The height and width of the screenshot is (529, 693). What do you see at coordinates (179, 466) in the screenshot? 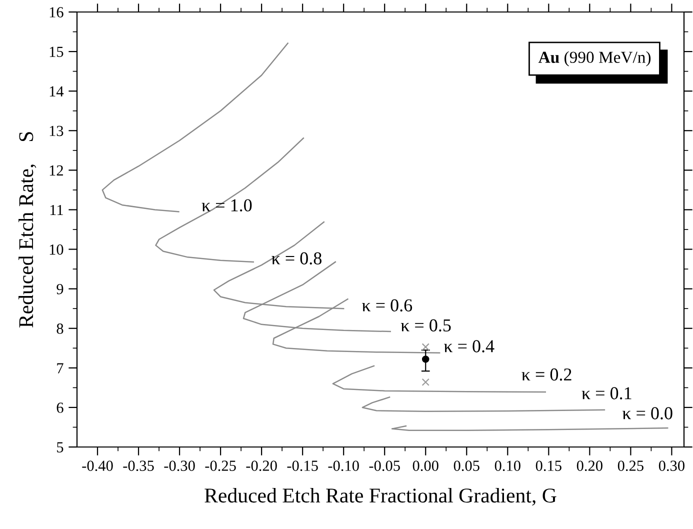
I see `x-tick-label: -0.30` at bounding box center [179, 466].